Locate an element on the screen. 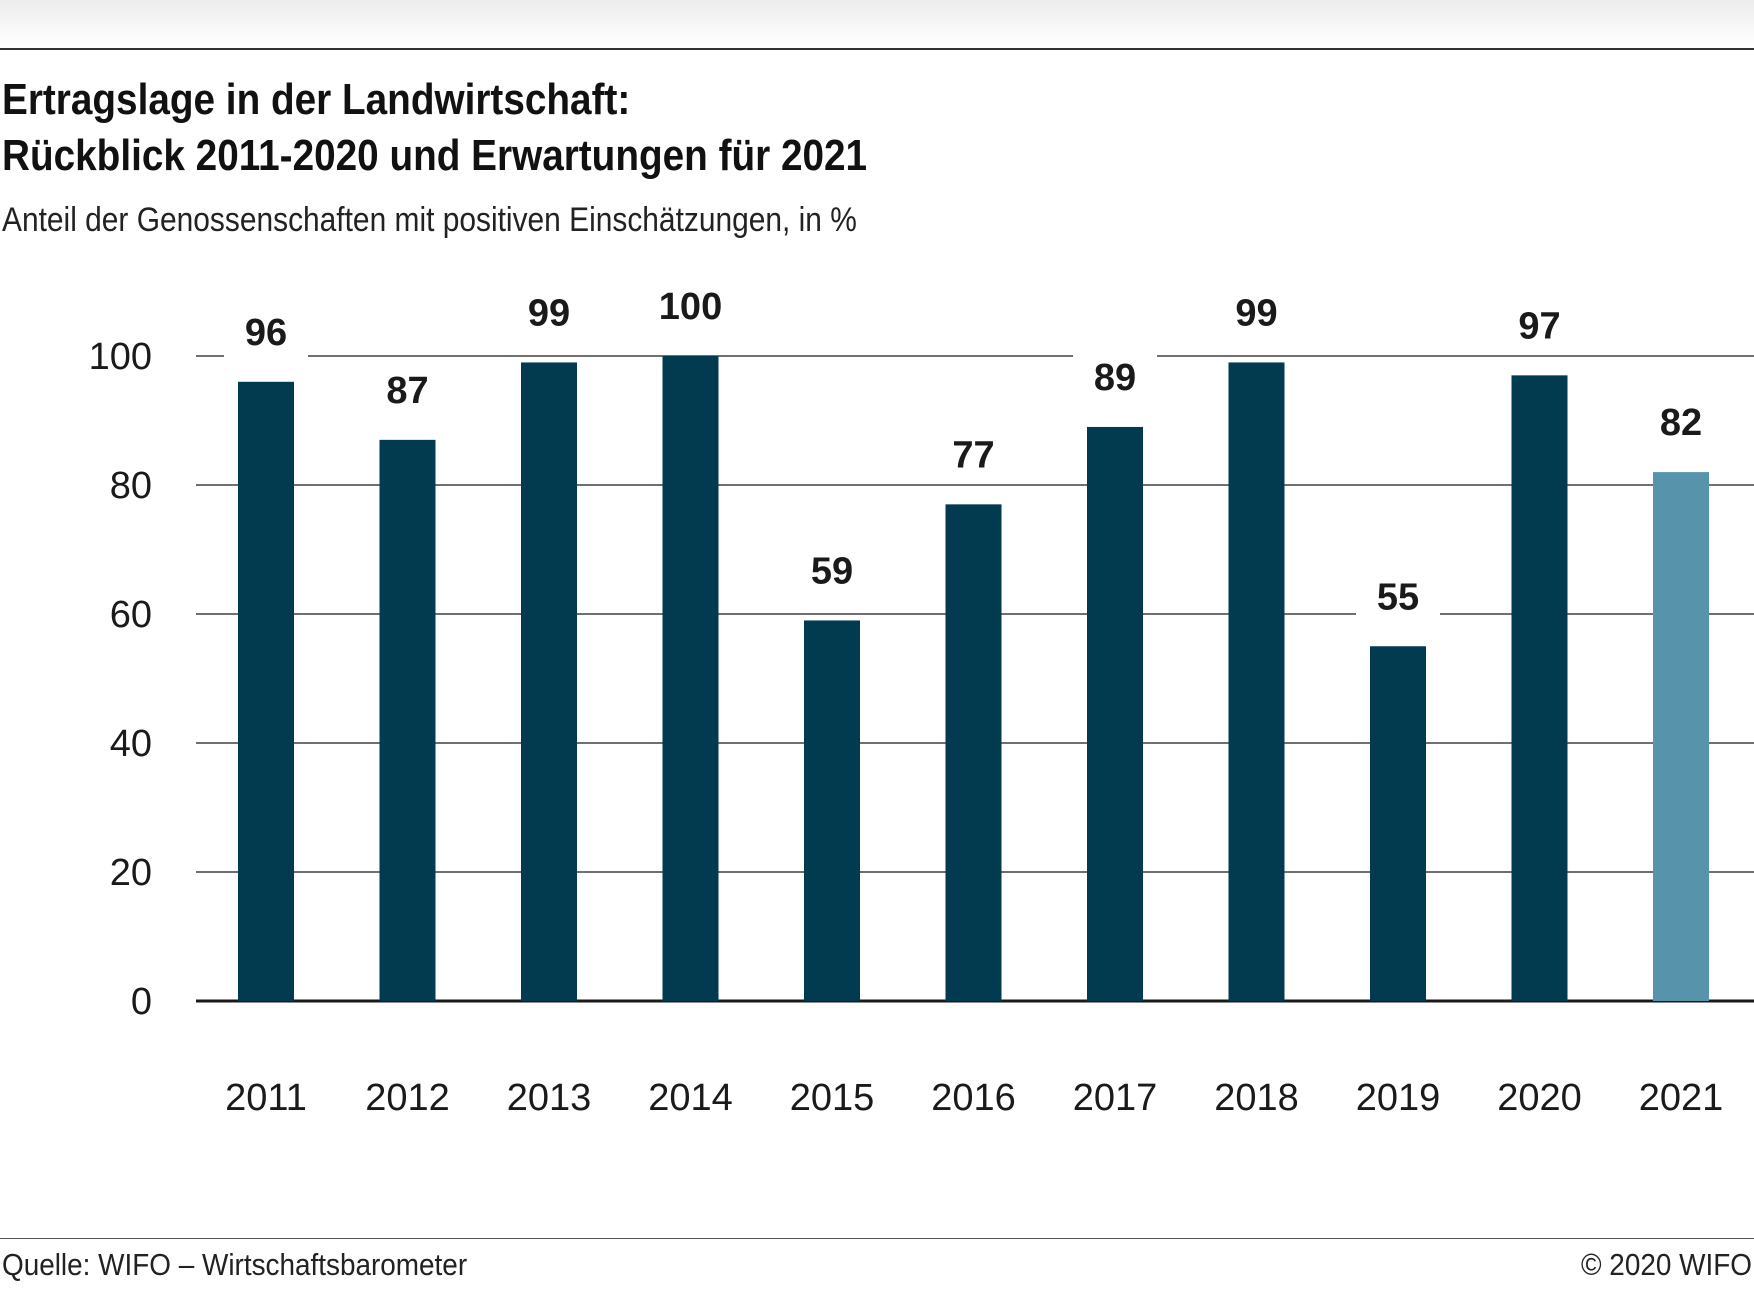 The image size is (1754, 1294). y-tick-label: 40 is located at coordinates (131, 744).